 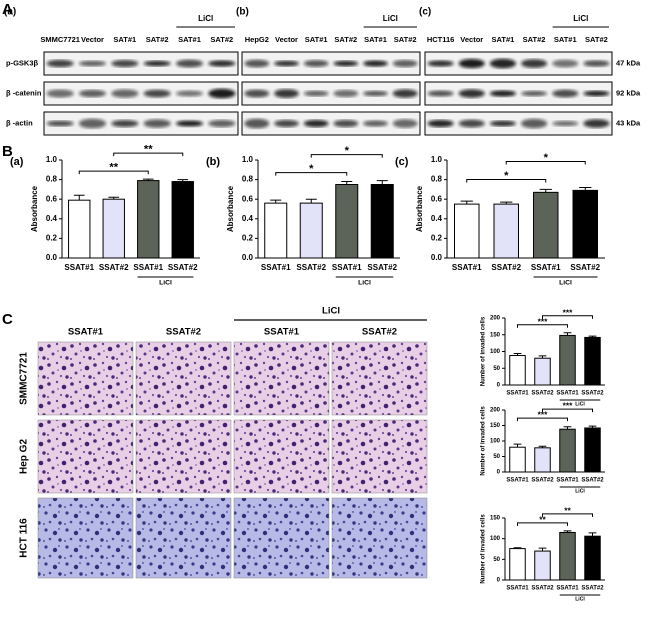 What do you see at coordinates (628, 92) in the screenshot?
I see `blot-size-label: 92 kDa` at bounding box center [628, 92].